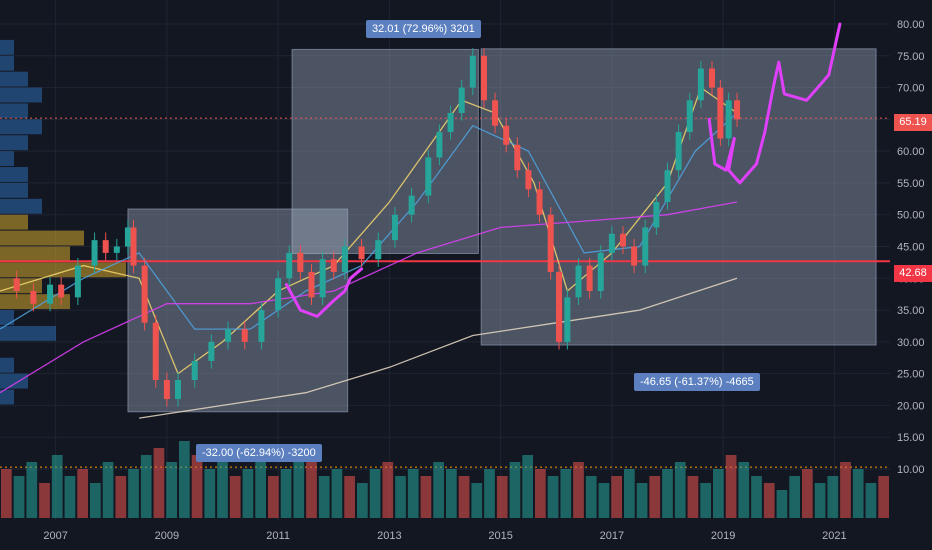 Image resolution: width=932 pixels, height=550 pixels. What do you see at coordinates (444, 536) in the screenshot?
I see `time-axis: 2007 2009 2011 2013 2015 2017 2019 2021` at bounding box center [444, 536].